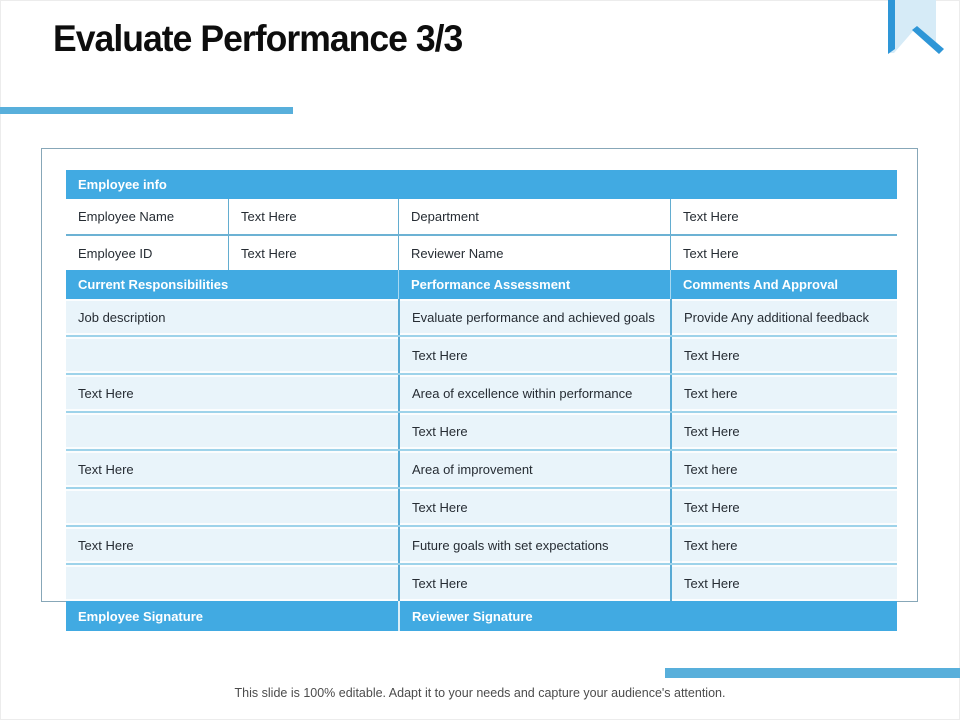  What do you see at coordinates (122, 184) in the screenshot?
I see `info-header-label: Employee info` at bounding box center [122, 184].